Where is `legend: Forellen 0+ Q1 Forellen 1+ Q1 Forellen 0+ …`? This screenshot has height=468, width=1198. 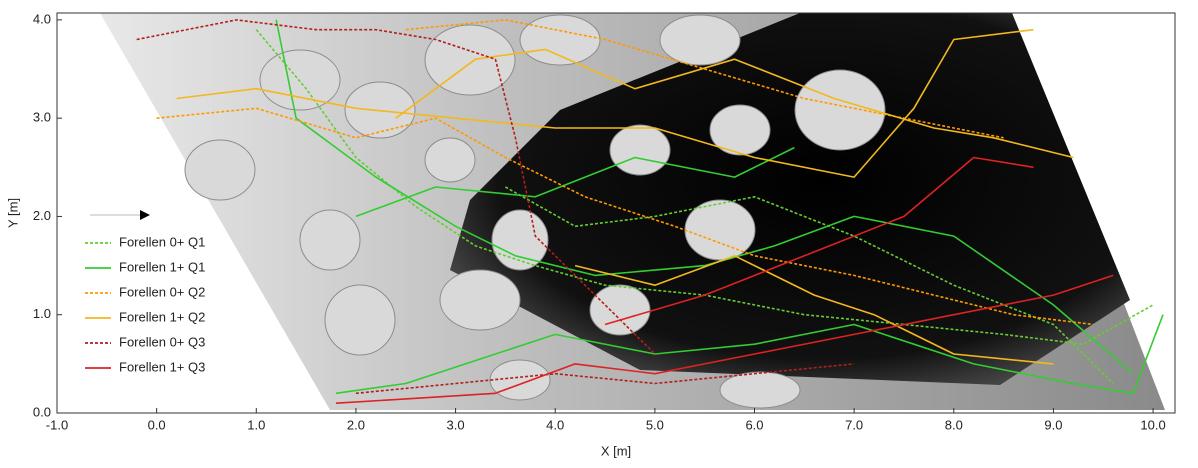
legend: Forellen 0+ Q1 Forellen 1+ Q1 Forellen 0+ … is located at coordinates (145, 304).